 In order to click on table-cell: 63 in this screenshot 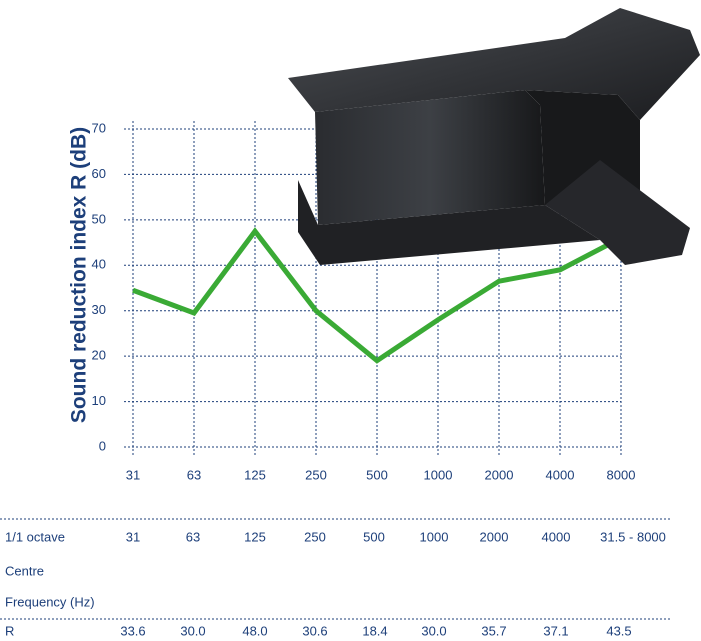, I will do `click(193, 536)`.